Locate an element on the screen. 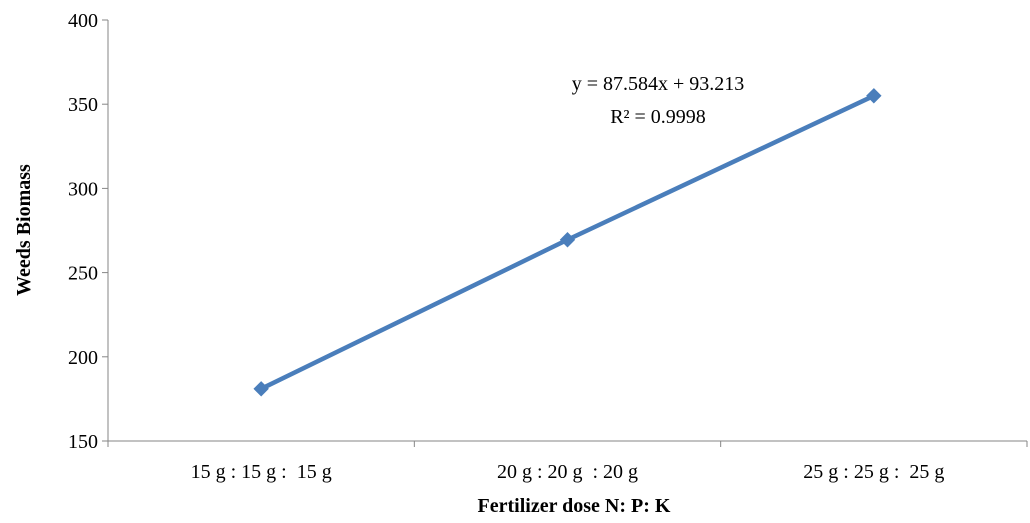  y-axis-title: Weeds Biomass is located at coordinates (24, 230).